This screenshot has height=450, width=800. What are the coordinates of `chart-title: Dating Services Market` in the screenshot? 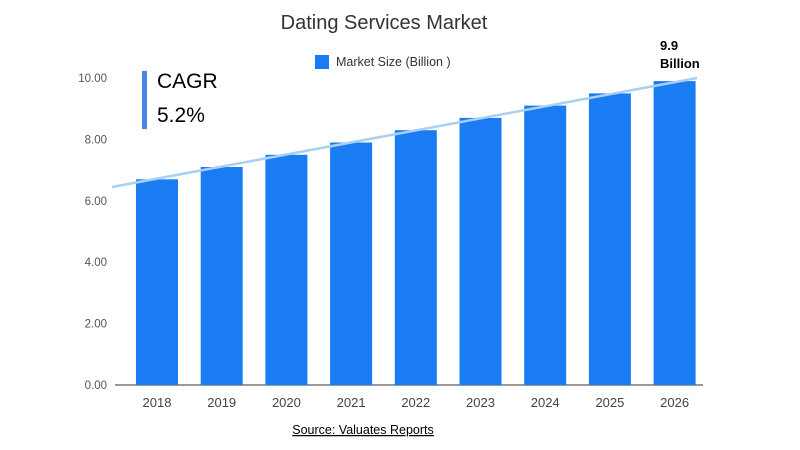 It's located at (384, 23).